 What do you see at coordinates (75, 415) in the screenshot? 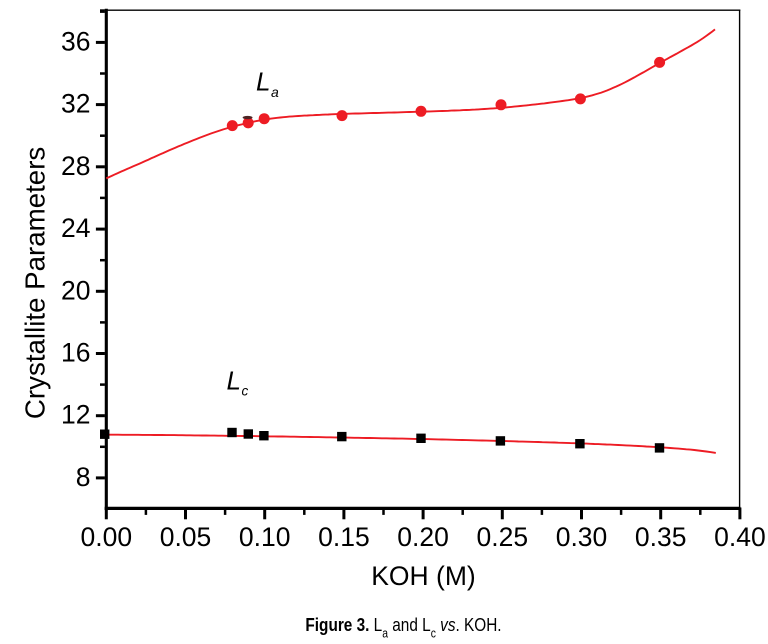
I see `svg-text: 12` at bounding box center [75, 415].